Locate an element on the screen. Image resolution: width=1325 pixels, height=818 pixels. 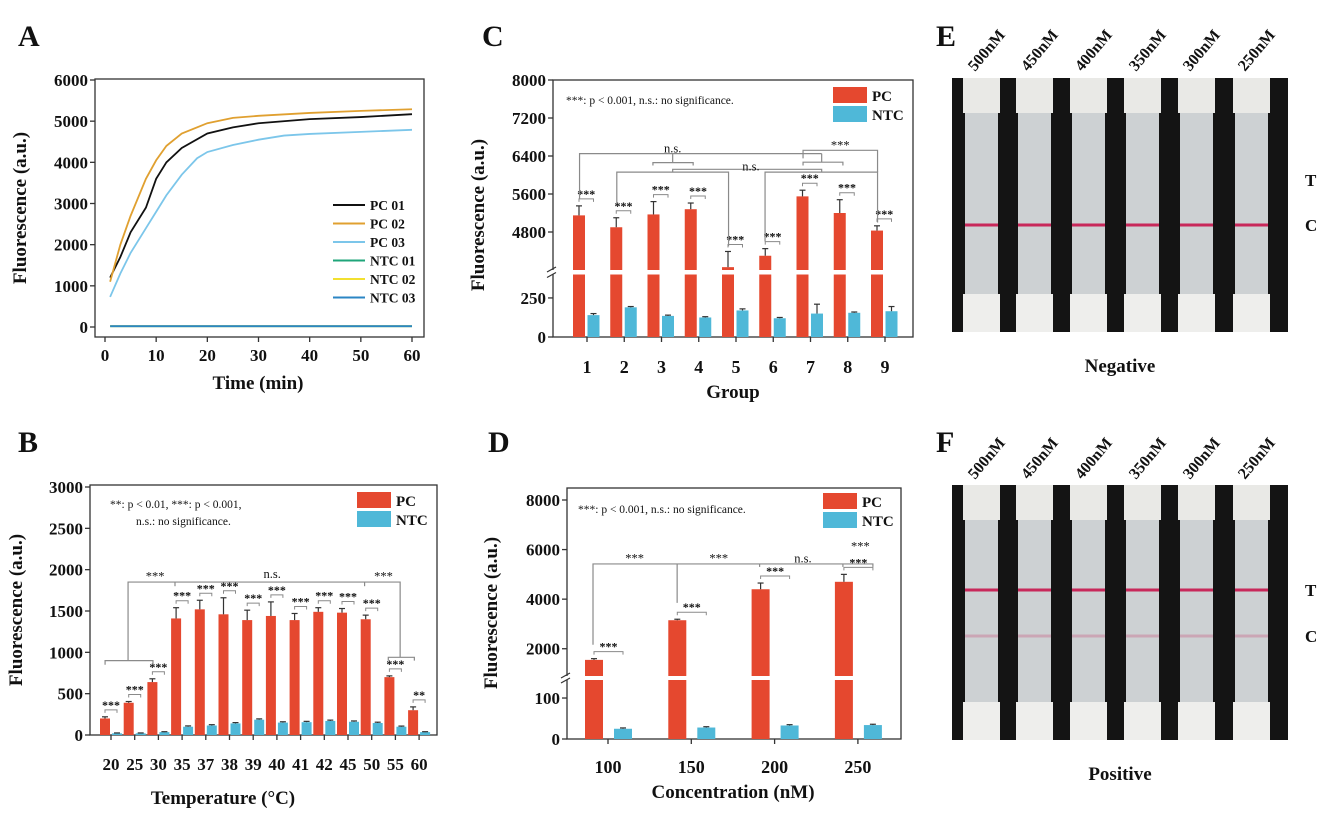
line-label-c-f: C is located at coordinates (1311, 636).